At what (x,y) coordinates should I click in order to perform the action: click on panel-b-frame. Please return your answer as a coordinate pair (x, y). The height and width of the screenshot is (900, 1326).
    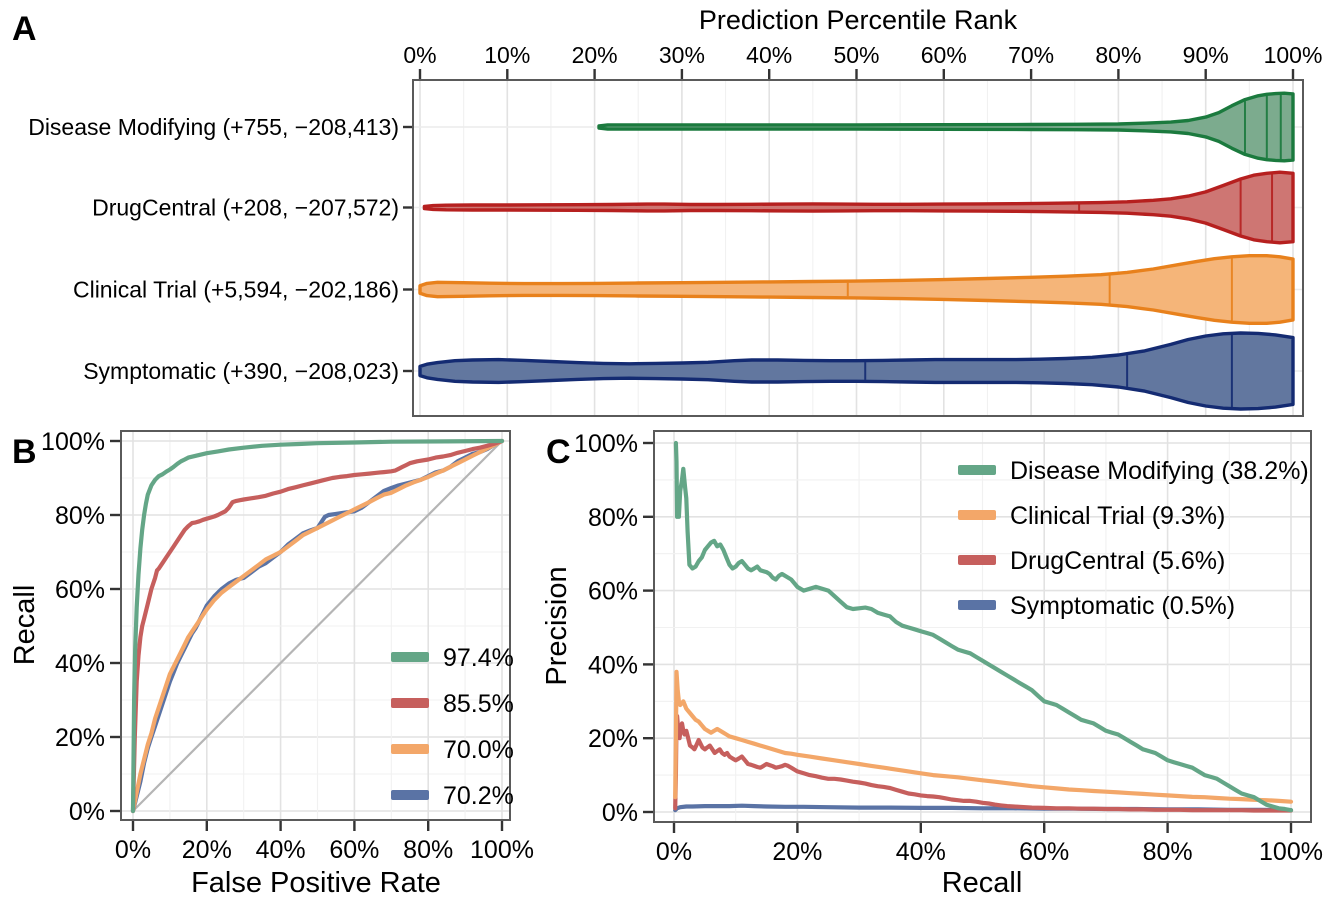
    Looking at the image, I should click on (315, 625).